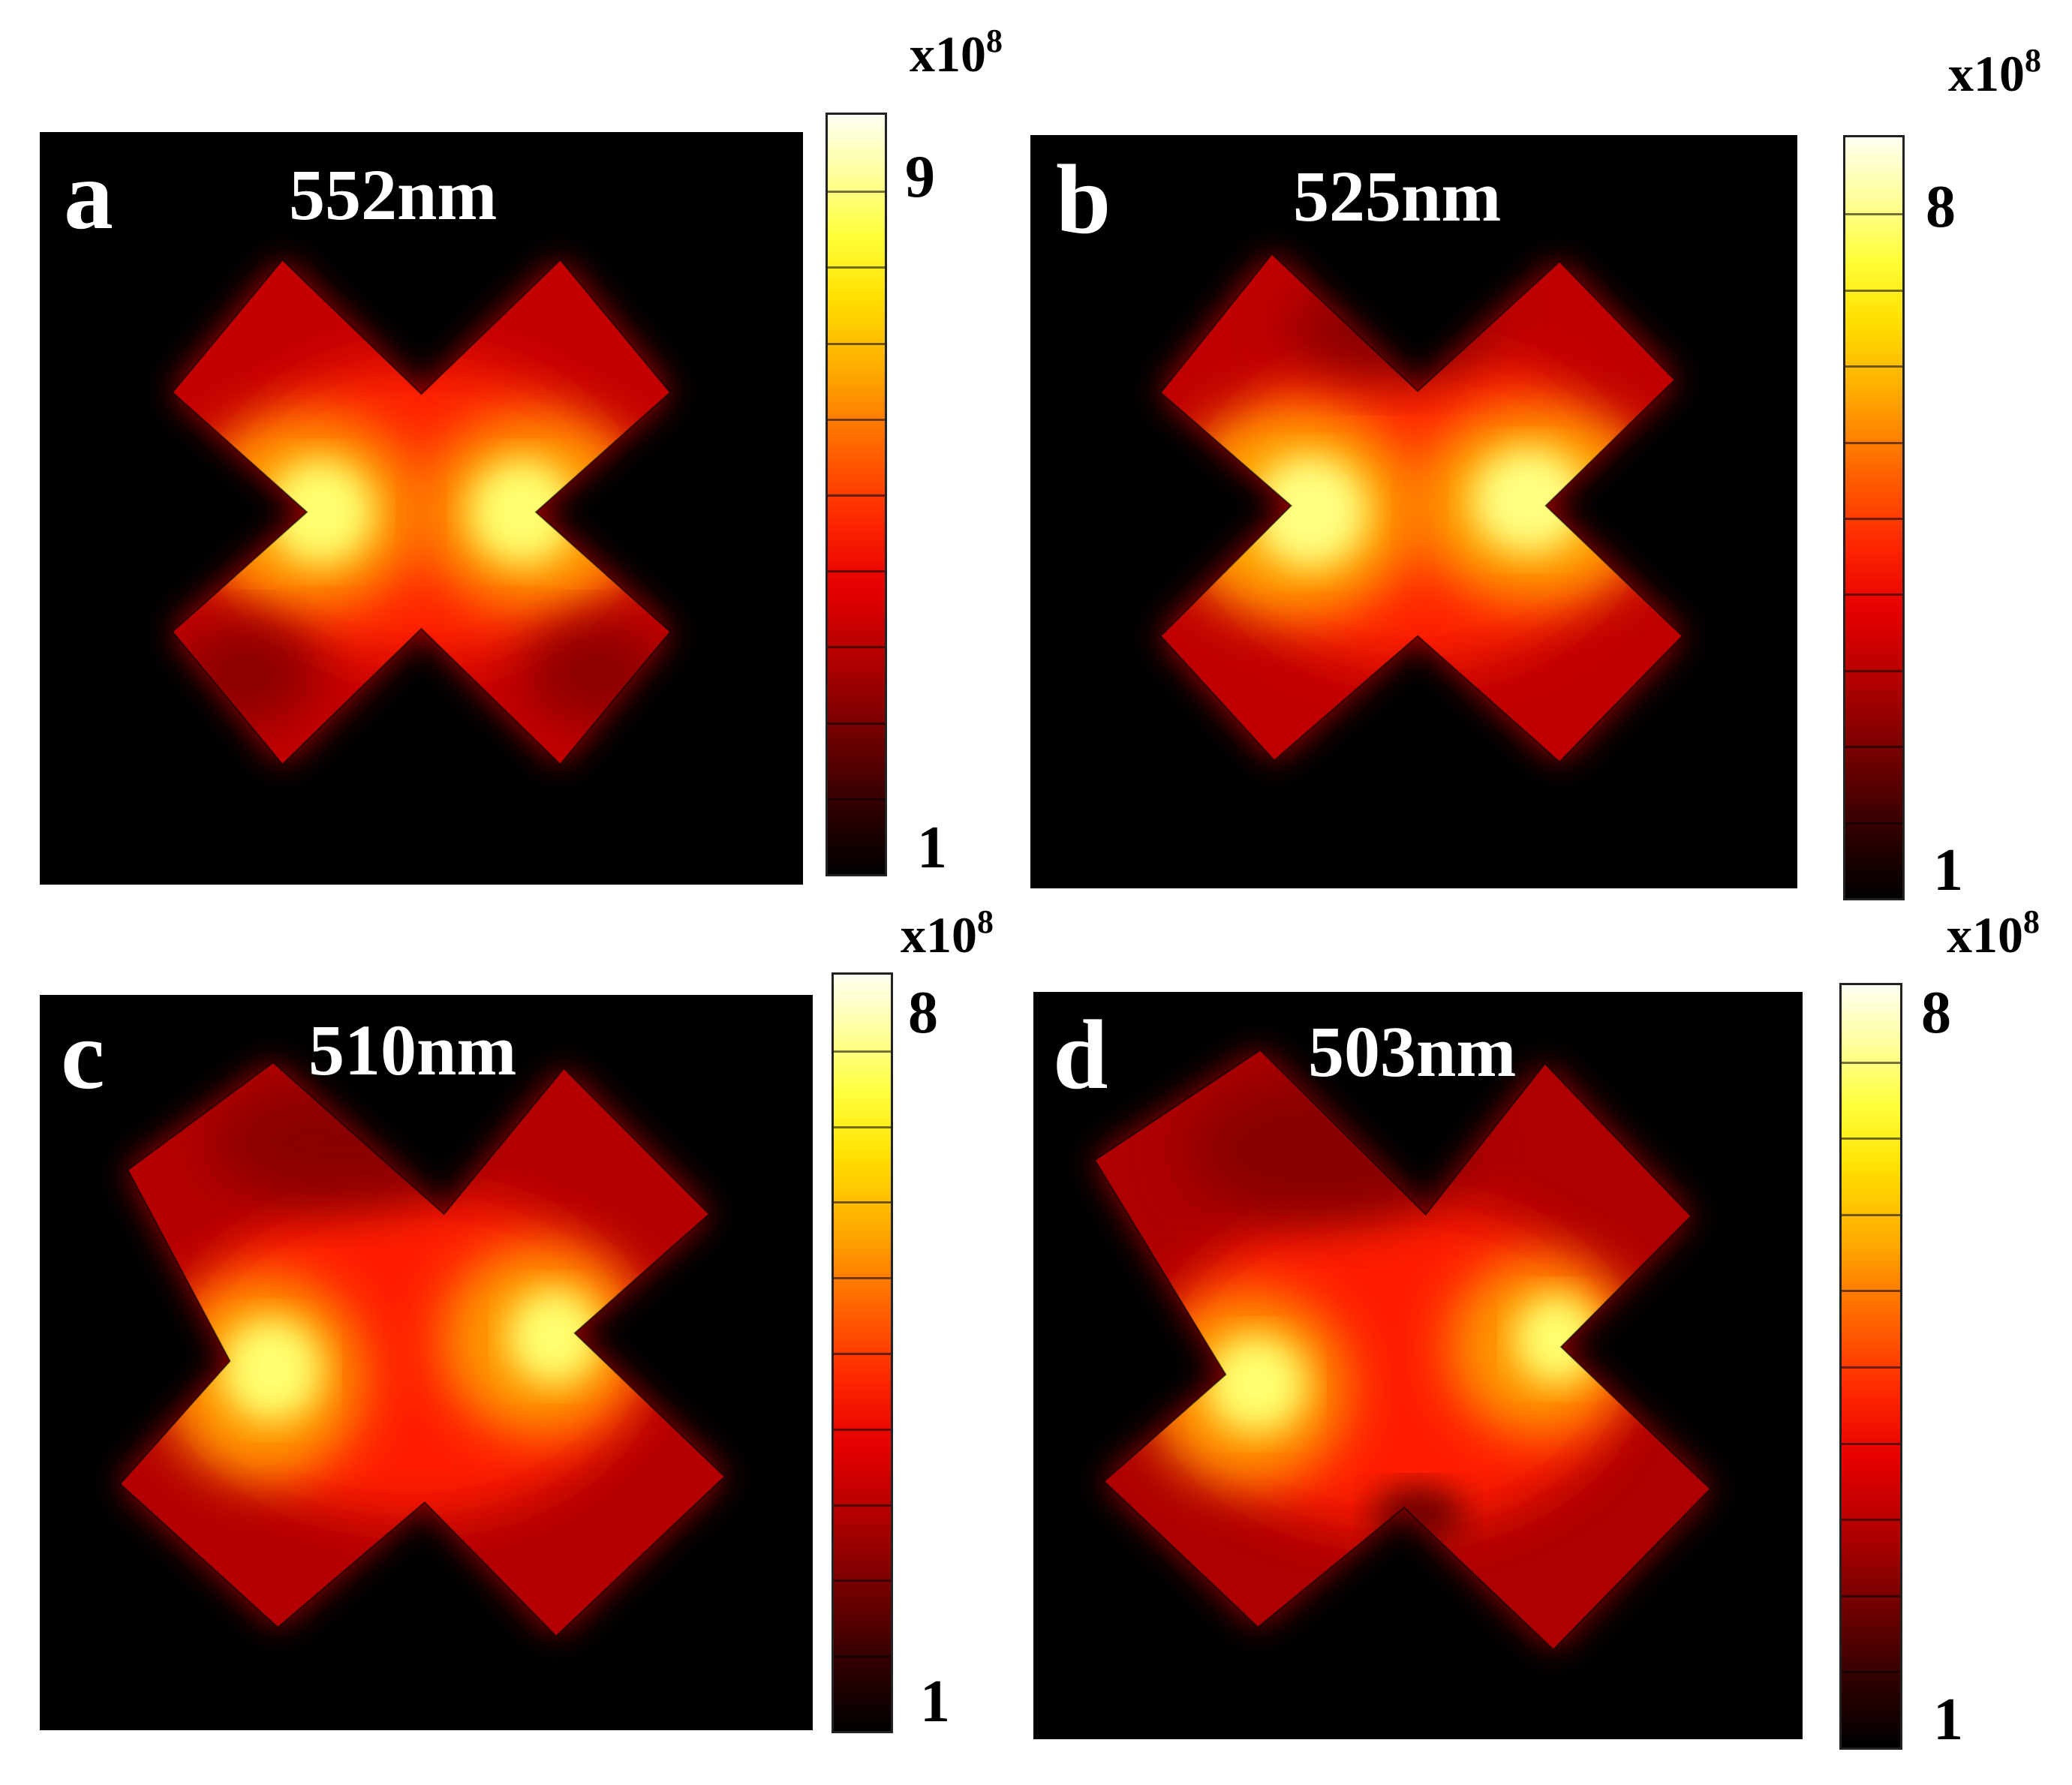  What do you see at coordinates (1412, 1051) in the screenshot?
I see `panel-title-d: 503nm` at bounding box center [1412, 1051].